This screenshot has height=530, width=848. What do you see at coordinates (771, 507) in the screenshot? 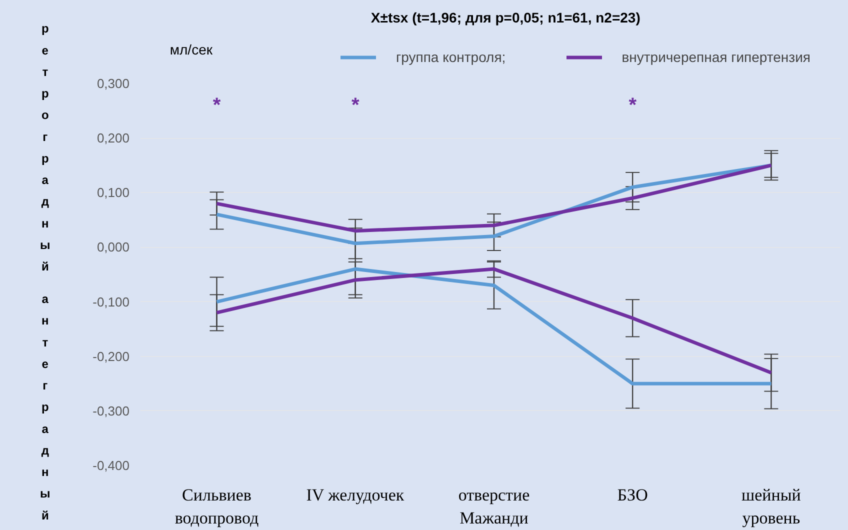
I see `x-tick-label: шейный уровень` at bounding box center [771, 507].